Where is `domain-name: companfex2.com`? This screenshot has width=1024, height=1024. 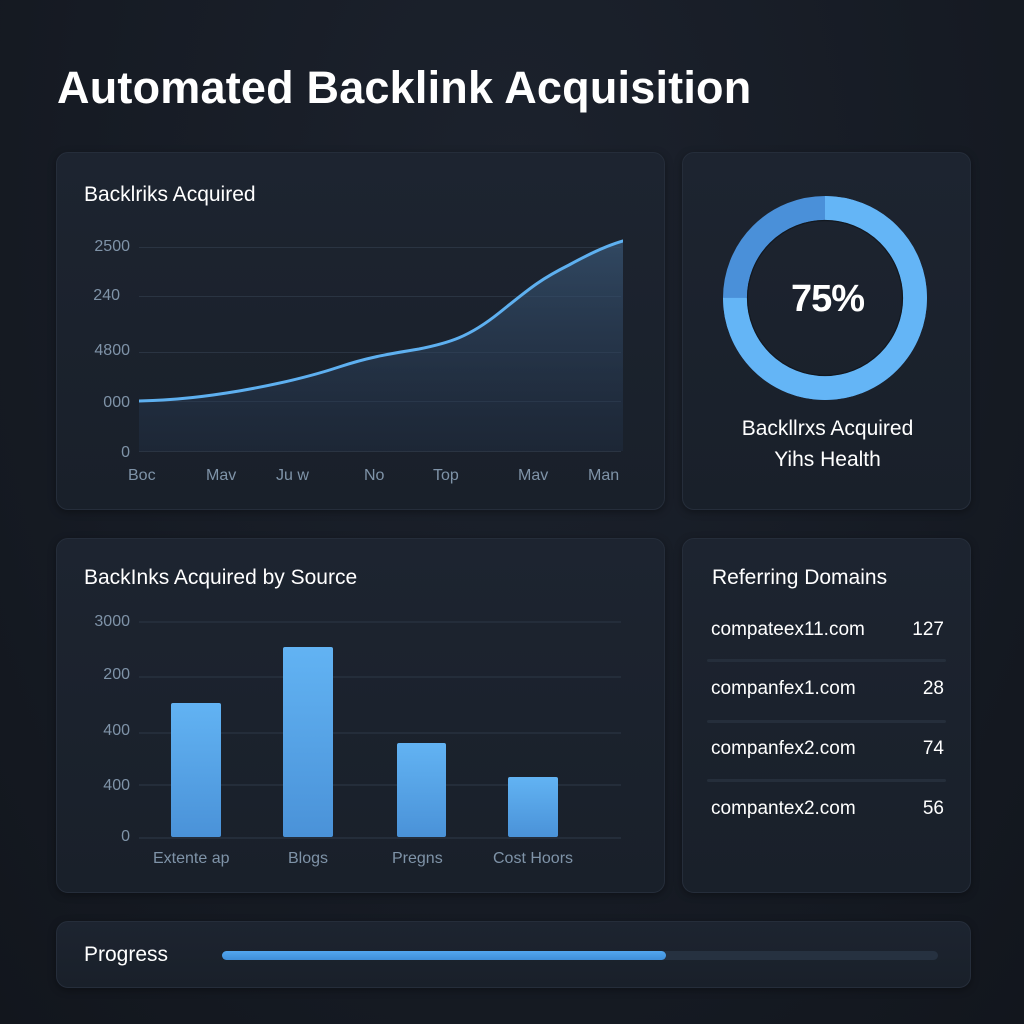 domain-name: companfex2.com is located at coordinates (783, 748).